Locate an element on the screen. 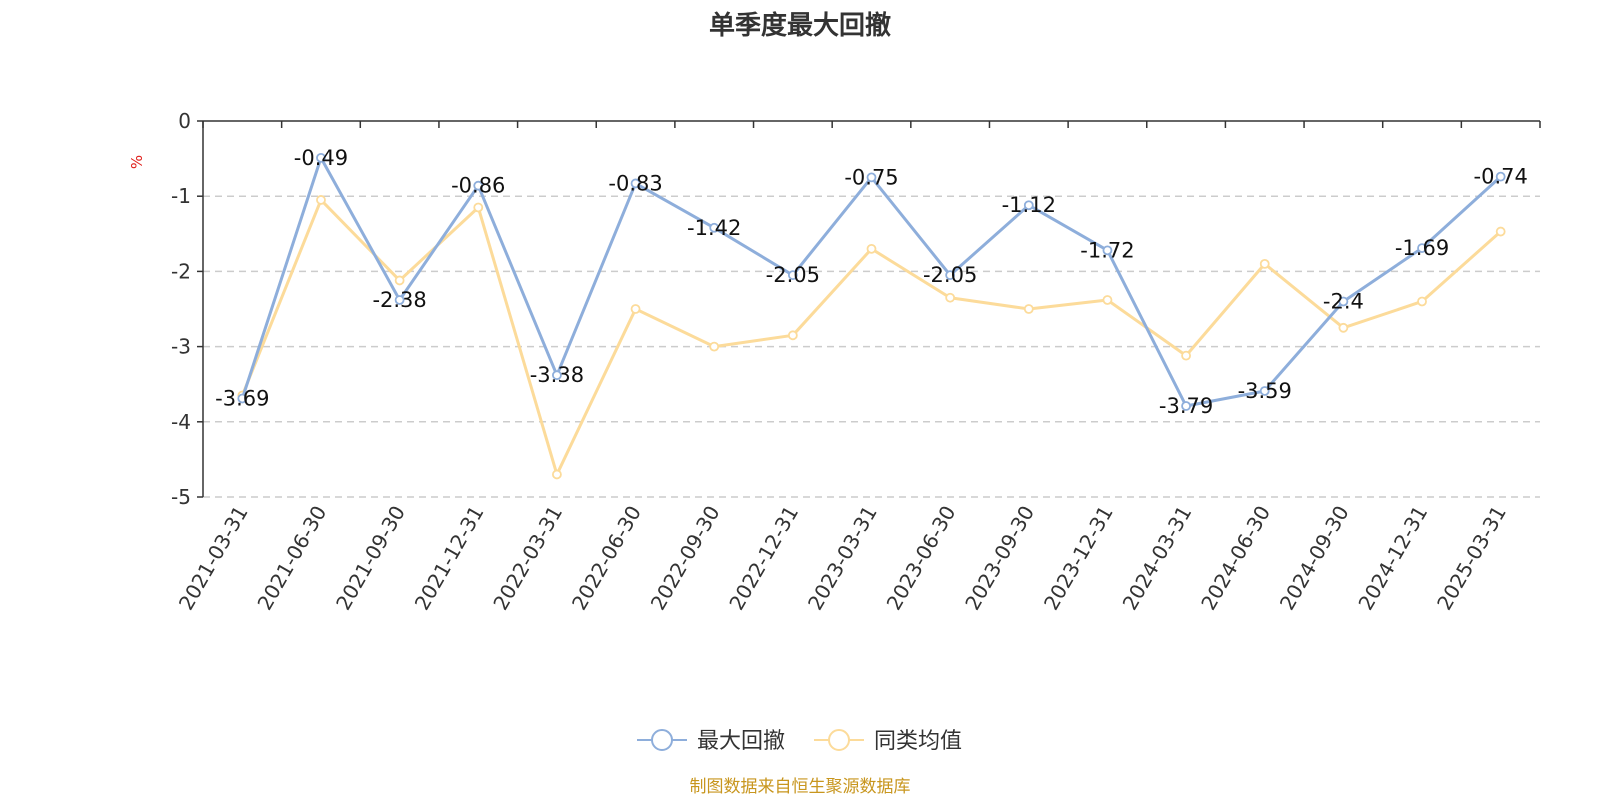  y-axis-unit: % is located at coordinates (137, 162).